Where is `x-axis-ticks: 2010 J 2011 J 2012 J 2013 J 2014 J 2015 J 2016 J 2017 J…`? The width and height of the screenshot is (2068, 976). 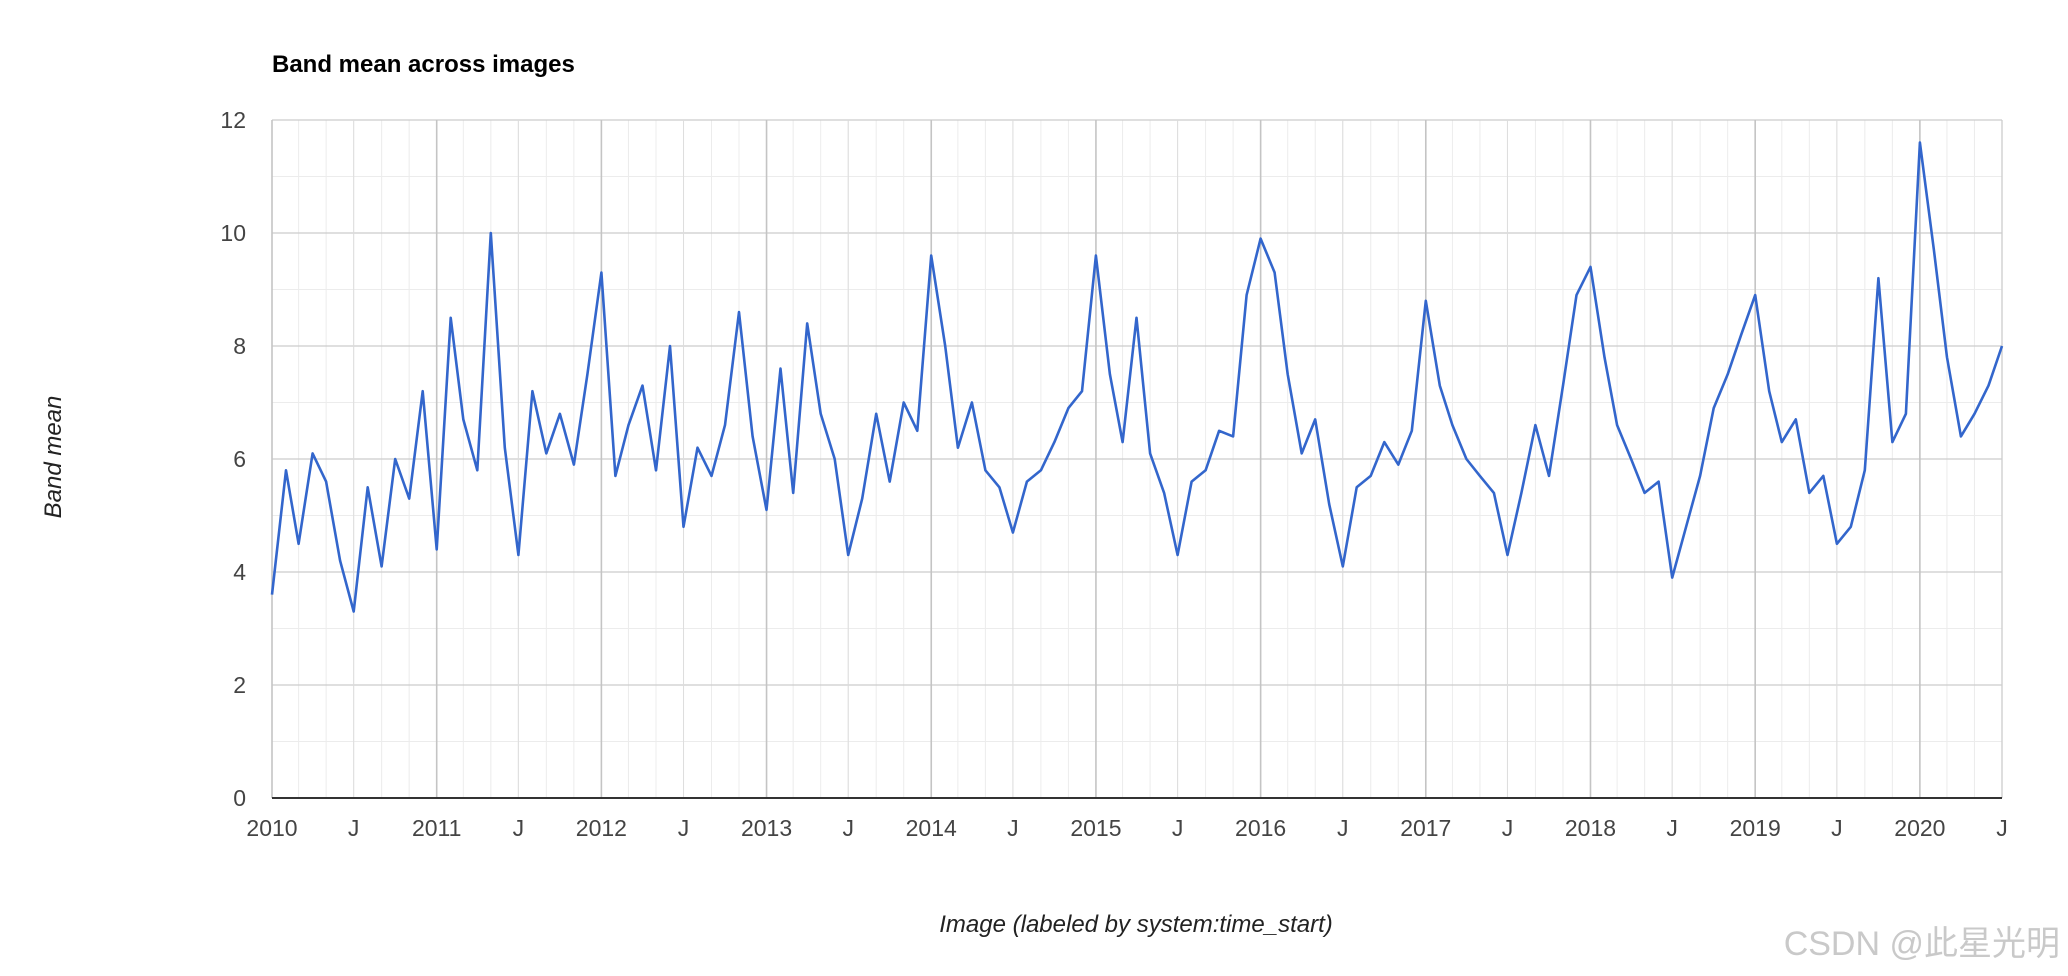 x-axis-ticks: 2010 J 2011 J 2012 J 2013 J 2014 J 2015 J 2016 J 2017 J… is located at coordinates (1126, 828).